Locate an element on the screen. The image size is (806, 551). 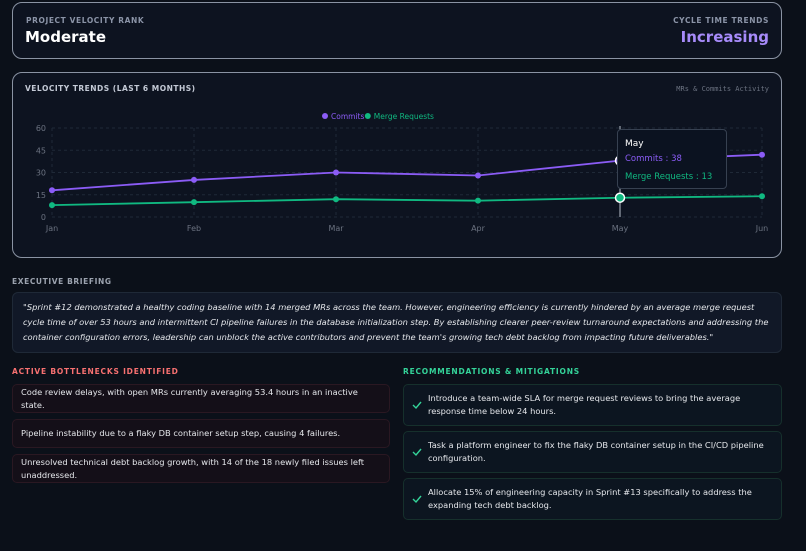
x-tick-label: Apr is located at coordinates (478, 228).